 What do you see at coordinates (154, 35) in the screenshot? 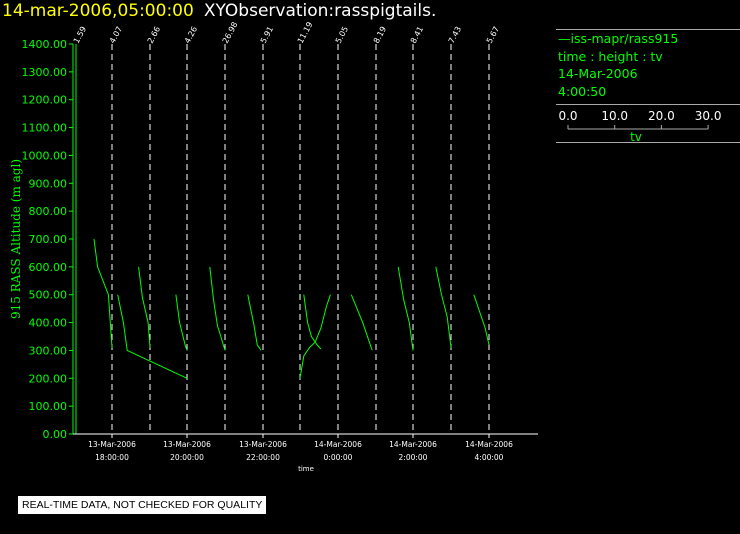
I see `profile-label: 2.66` at bounding box center [154, 35].